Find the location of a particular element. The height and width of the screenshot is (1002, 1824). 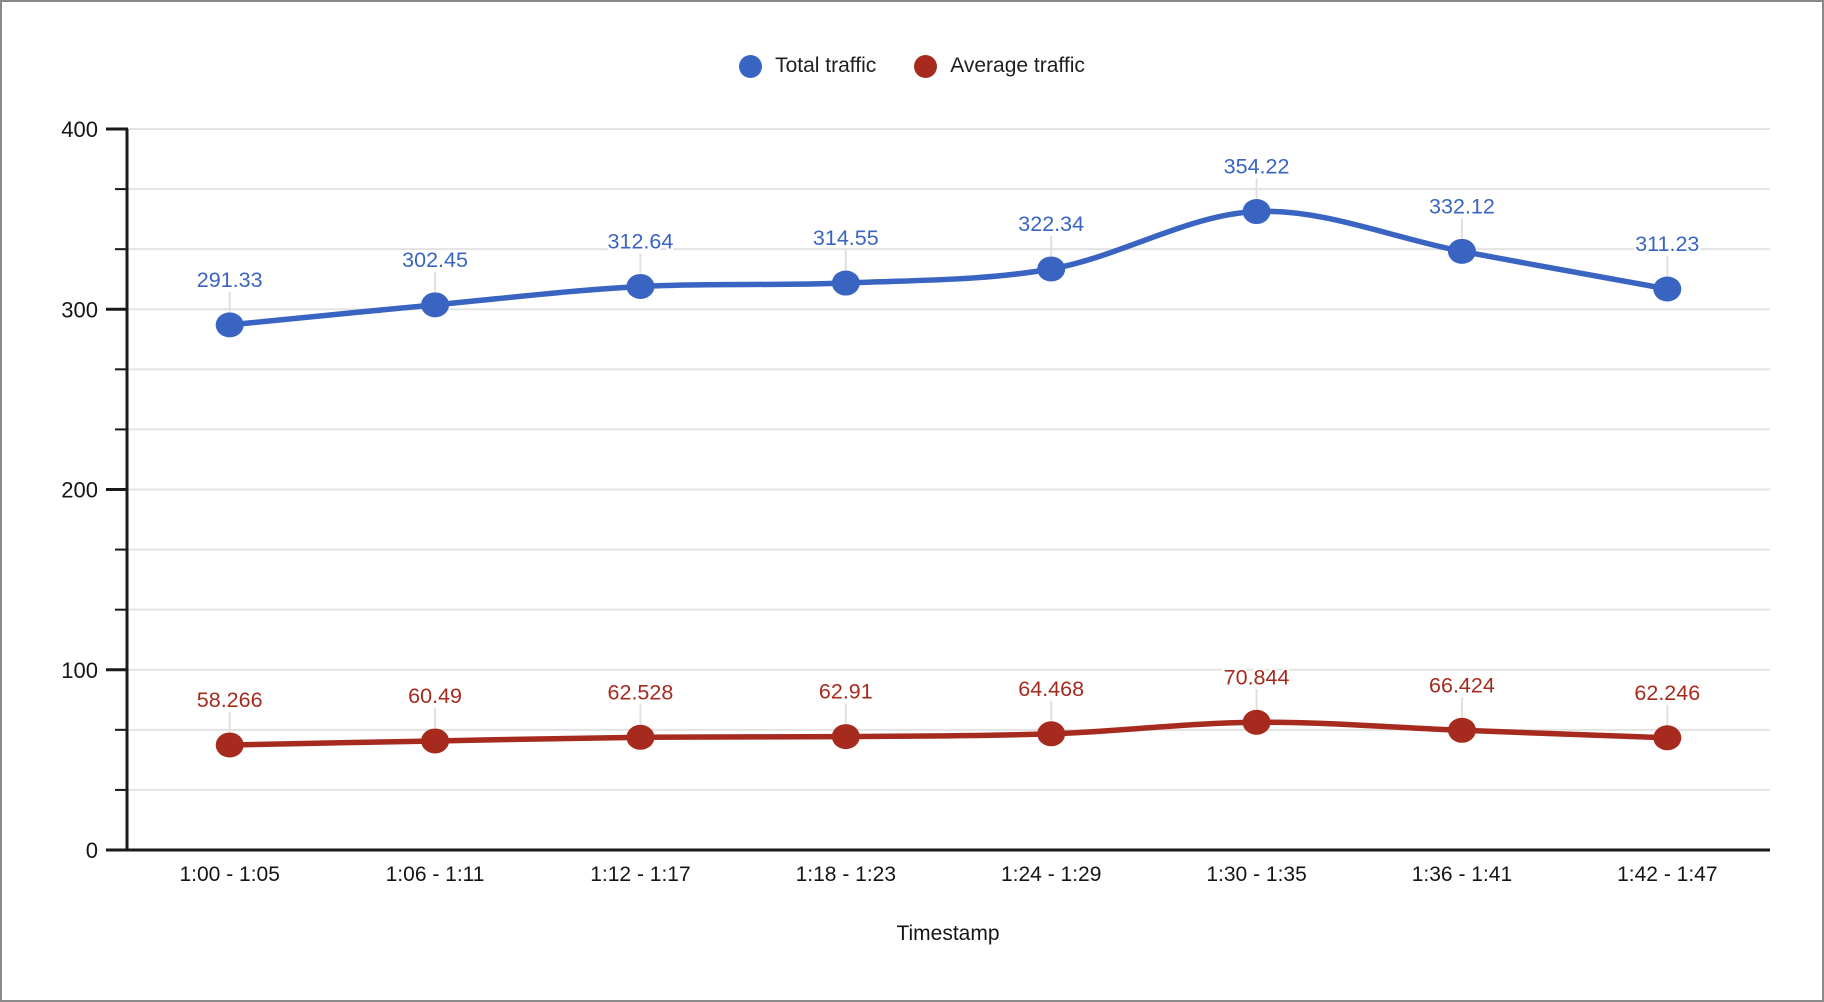

data-point-label: 62.528 is located at coordinates (641, 692).